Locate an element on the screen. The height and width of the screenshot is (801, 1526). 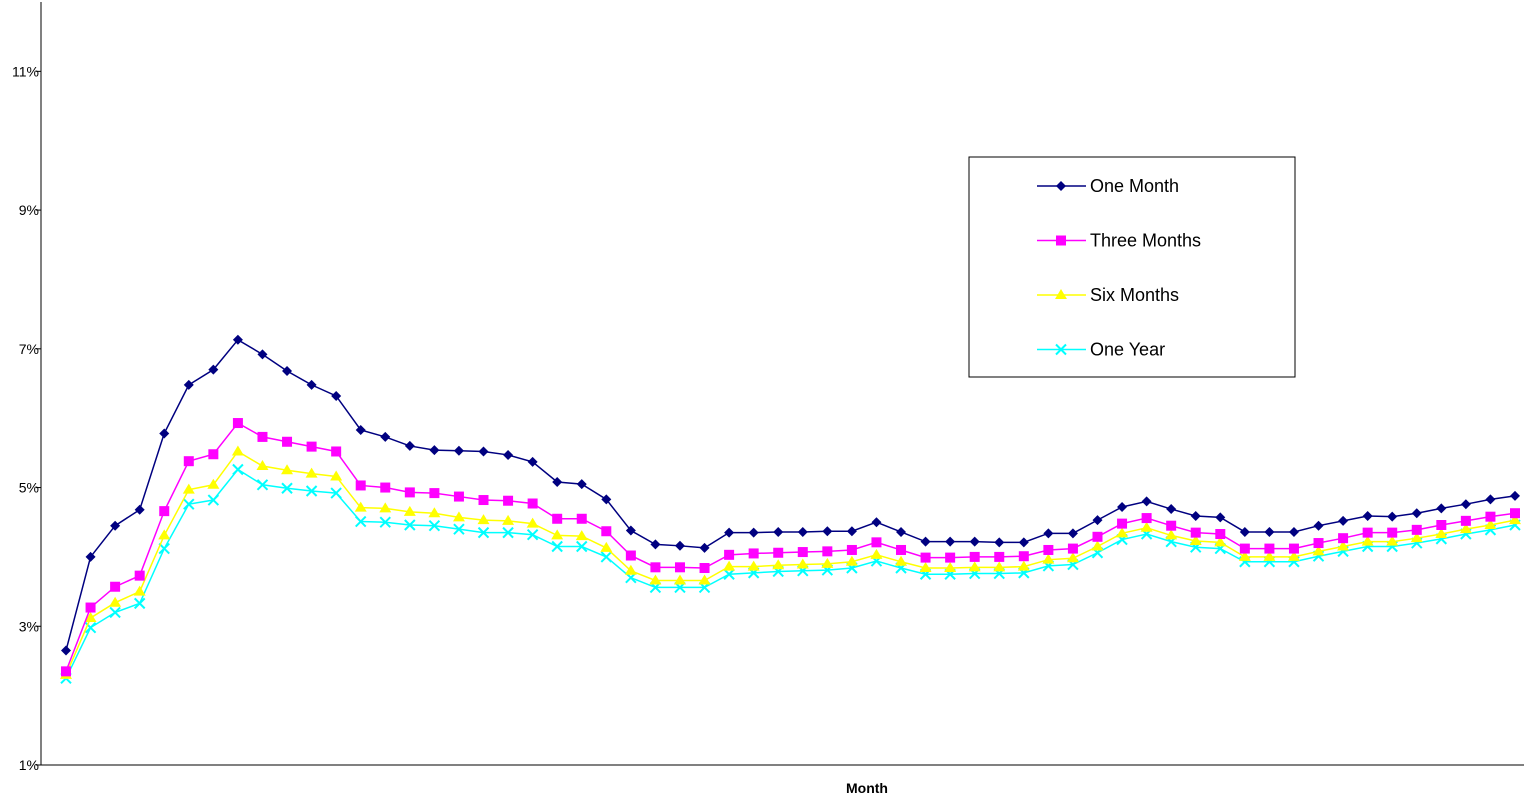
legend-box is located at coordinates (1132, 267).